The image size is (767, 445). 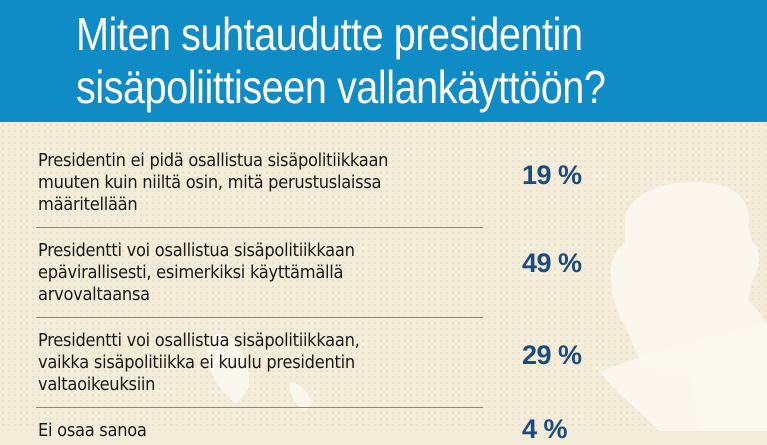 What do you see at coordinates (545, 429) in the screenshot?
I see `answer-value: 4 %` at bounding box center [545, 429].